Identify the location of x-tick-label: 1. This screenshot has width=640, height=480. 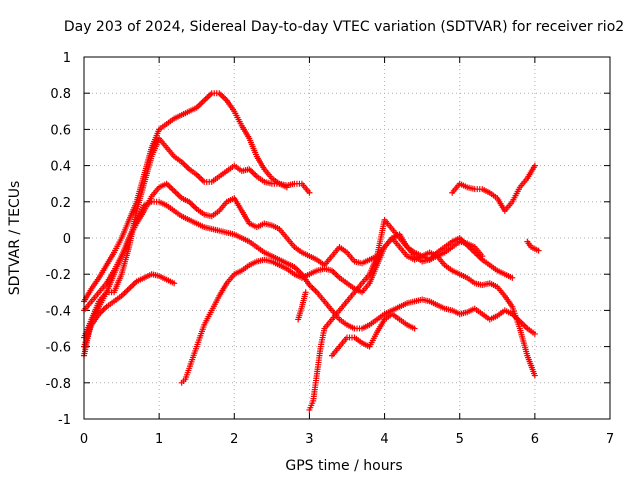
(159, 439).